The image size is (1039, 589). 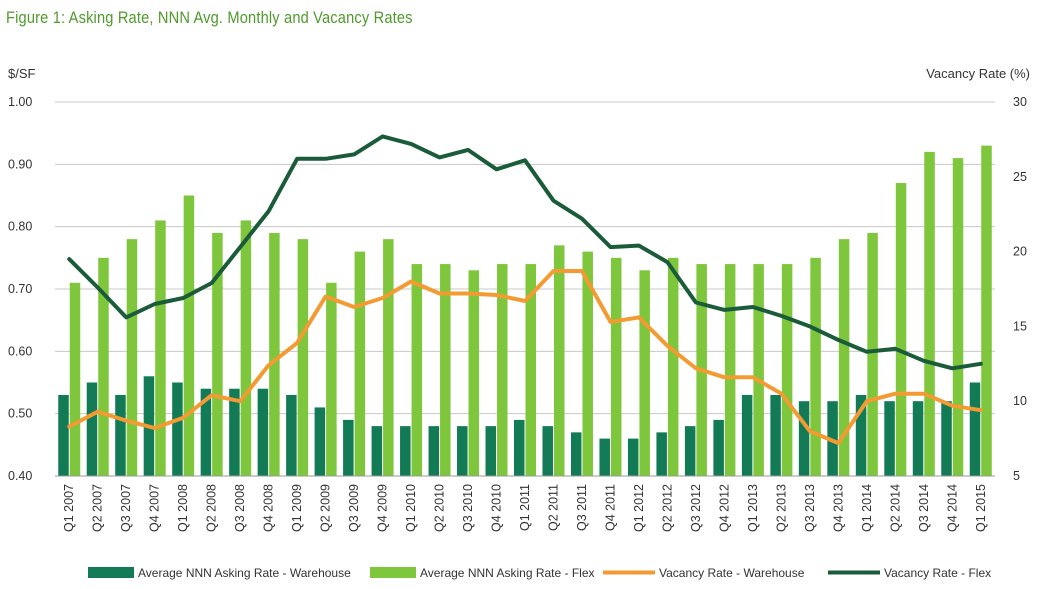 I want to click on x-tick-label: Q2 2011, so click(x=553, y=507).